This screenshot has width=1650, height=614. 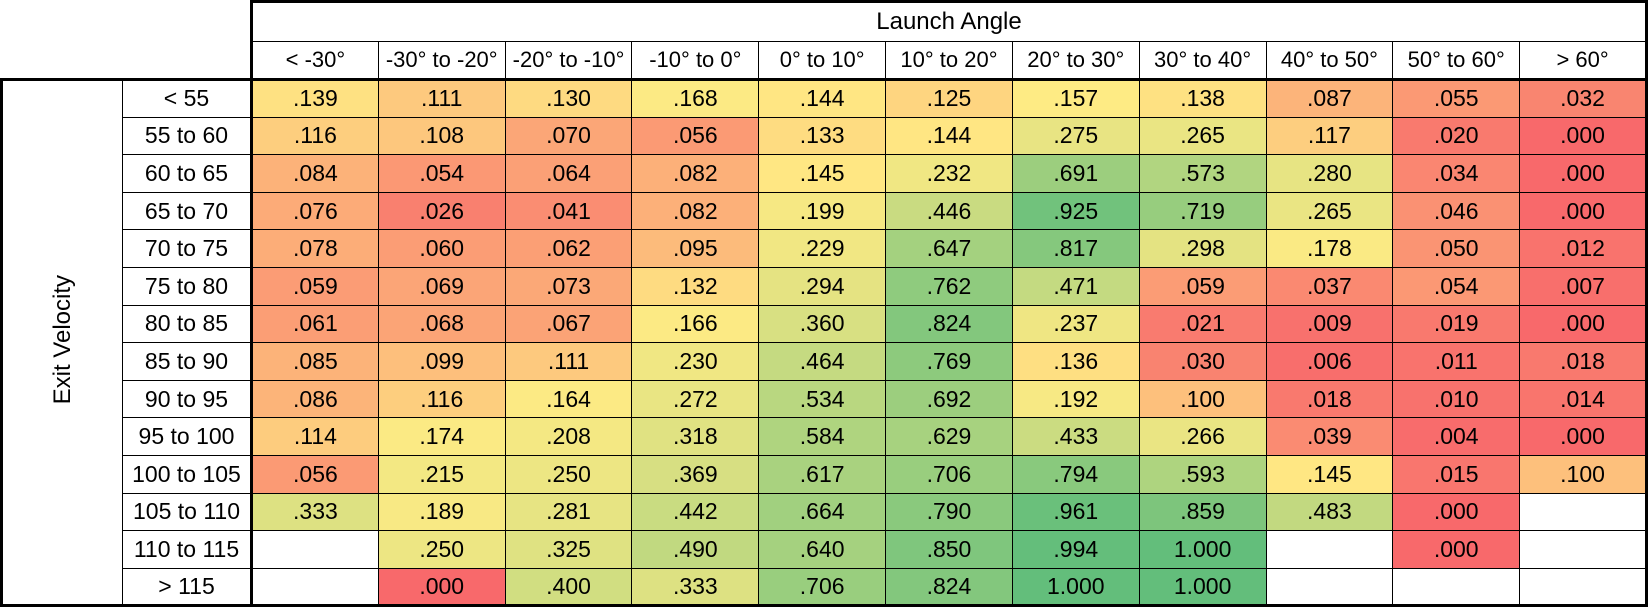 I want to click on heatmap-cell: .073, so click(x=568, y=286).